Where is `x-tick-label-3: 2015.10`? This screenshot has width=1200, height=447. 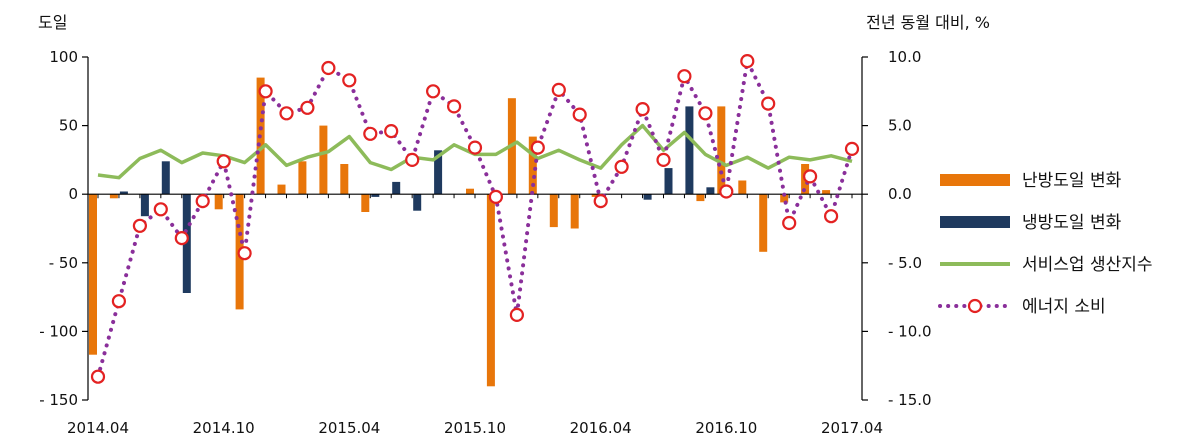 x-tick-label-3: 2015.10 is located at coordinates (475, 428).